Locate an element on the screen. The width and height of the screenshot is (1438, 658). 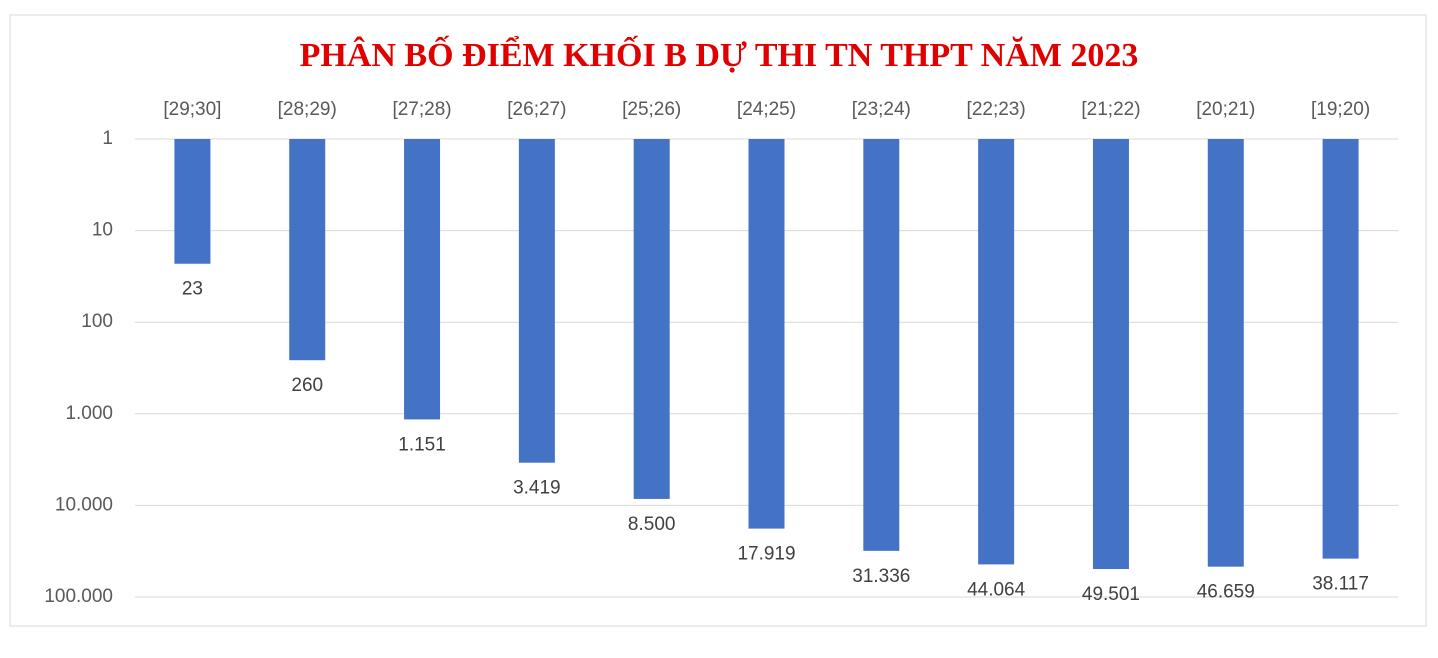
value-label: 3.419 is located at coordinates (537, 488).